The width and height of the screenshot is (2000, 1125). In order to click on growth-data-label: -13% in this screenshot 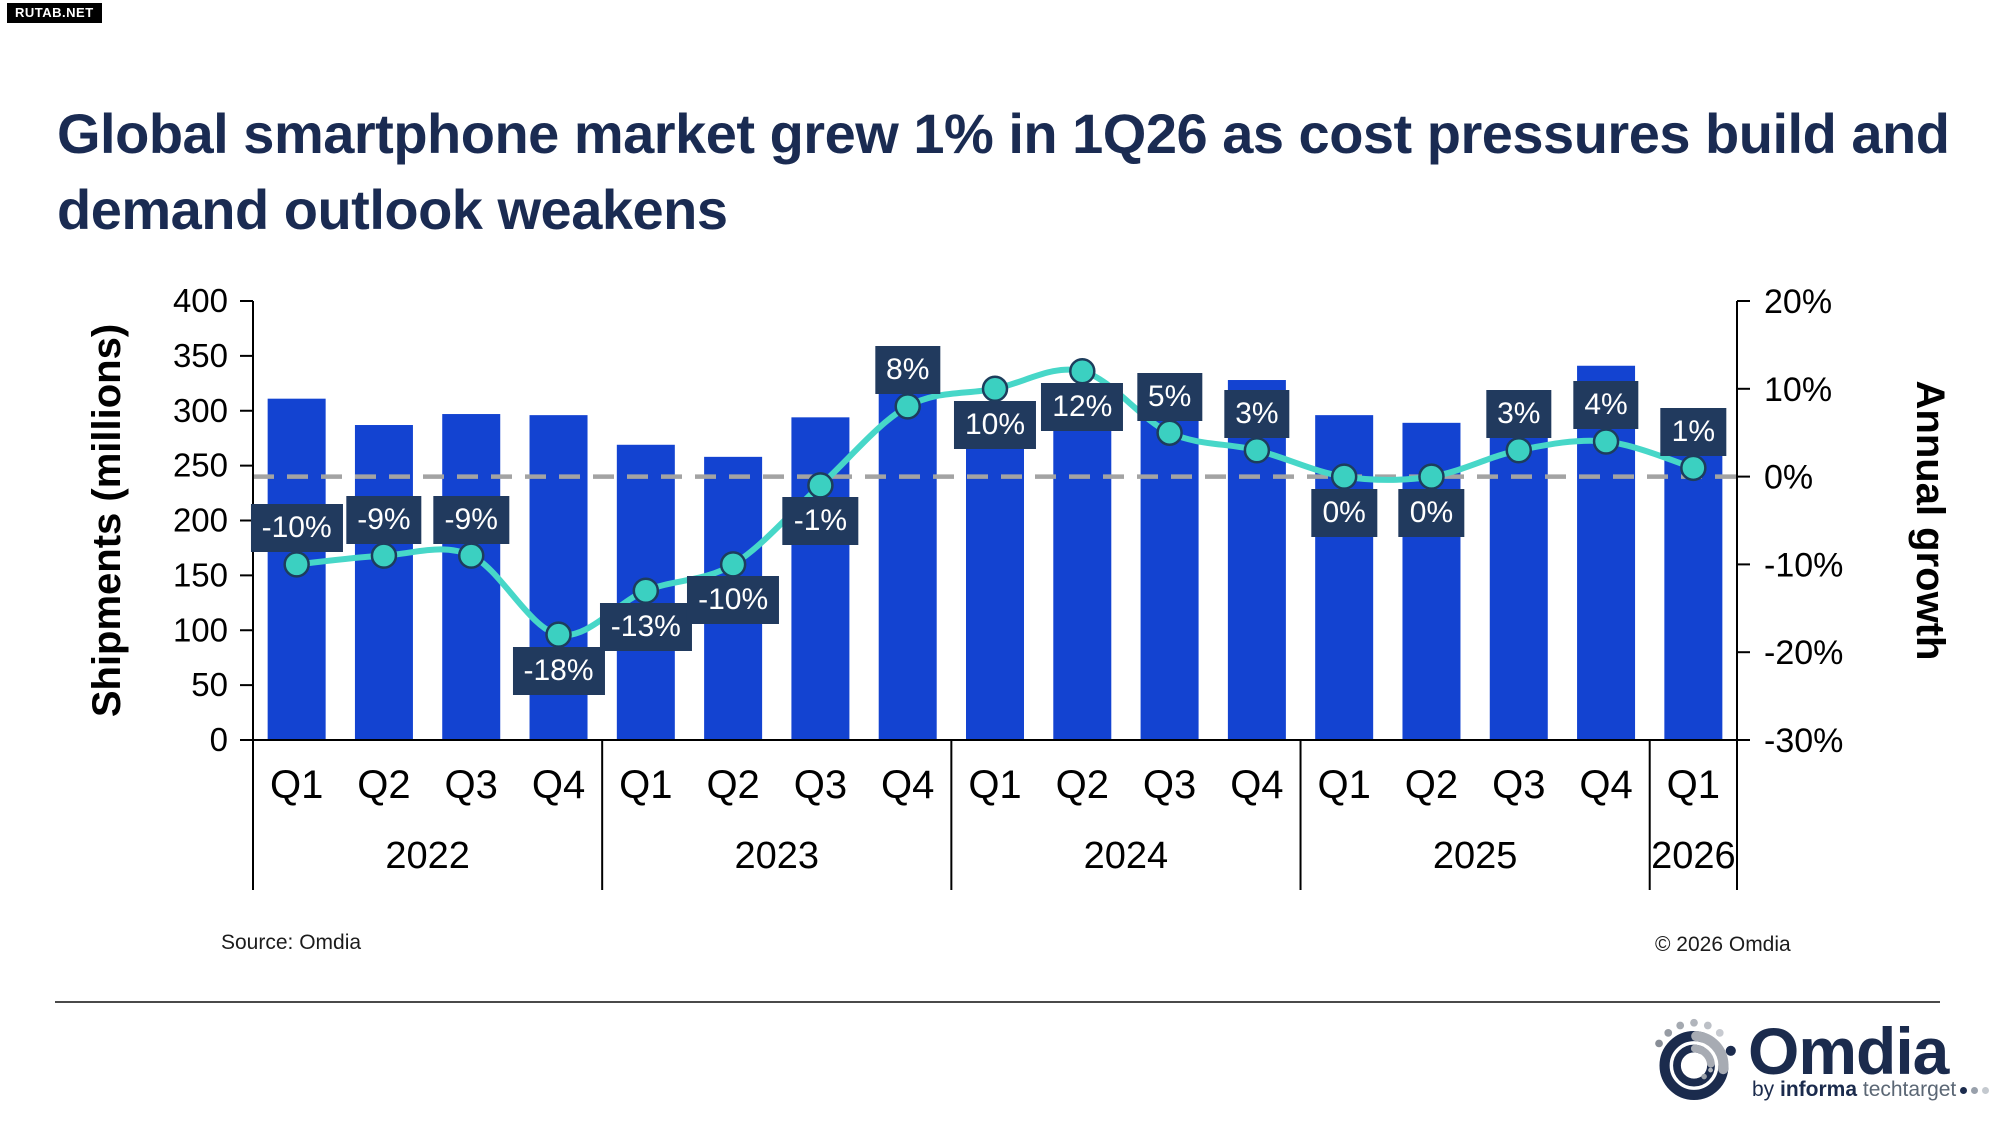, I will do `click(645, 626)`.